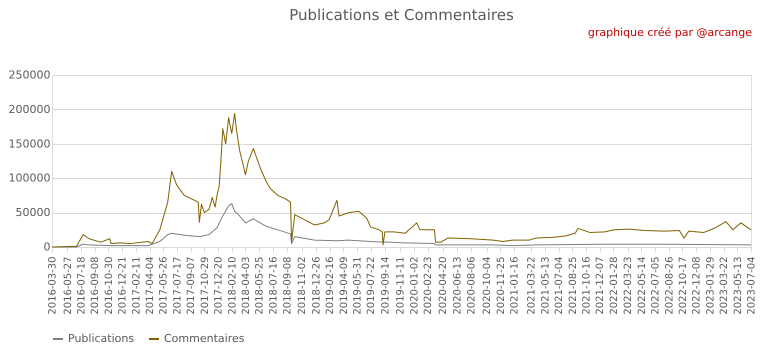 This screenshot has height=350, width=768. What do you see at coordinates (488, 285) in the screenshot?
I see `x-tick-label: 2020-10-04` at bounding box center [488, 285].